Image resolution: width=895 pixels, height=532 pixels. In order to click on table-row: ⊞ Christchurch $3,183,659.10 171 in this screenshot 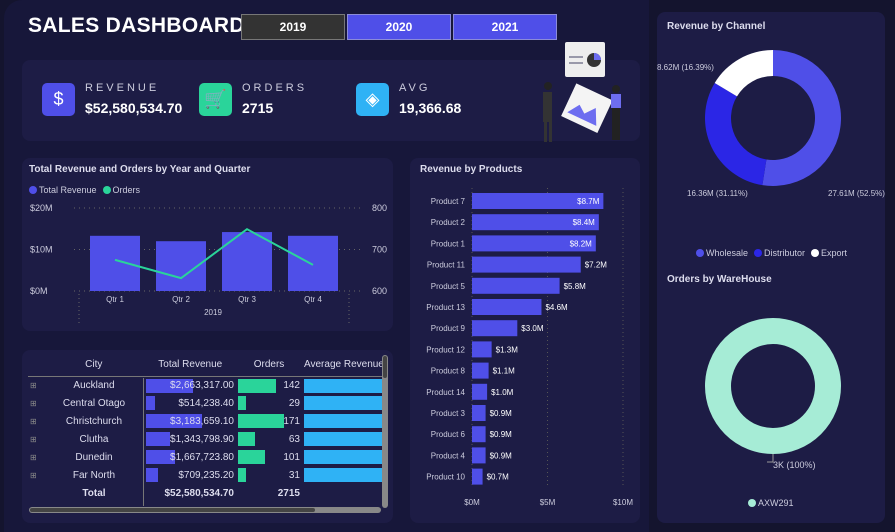, I will do `click(205, 421)`.